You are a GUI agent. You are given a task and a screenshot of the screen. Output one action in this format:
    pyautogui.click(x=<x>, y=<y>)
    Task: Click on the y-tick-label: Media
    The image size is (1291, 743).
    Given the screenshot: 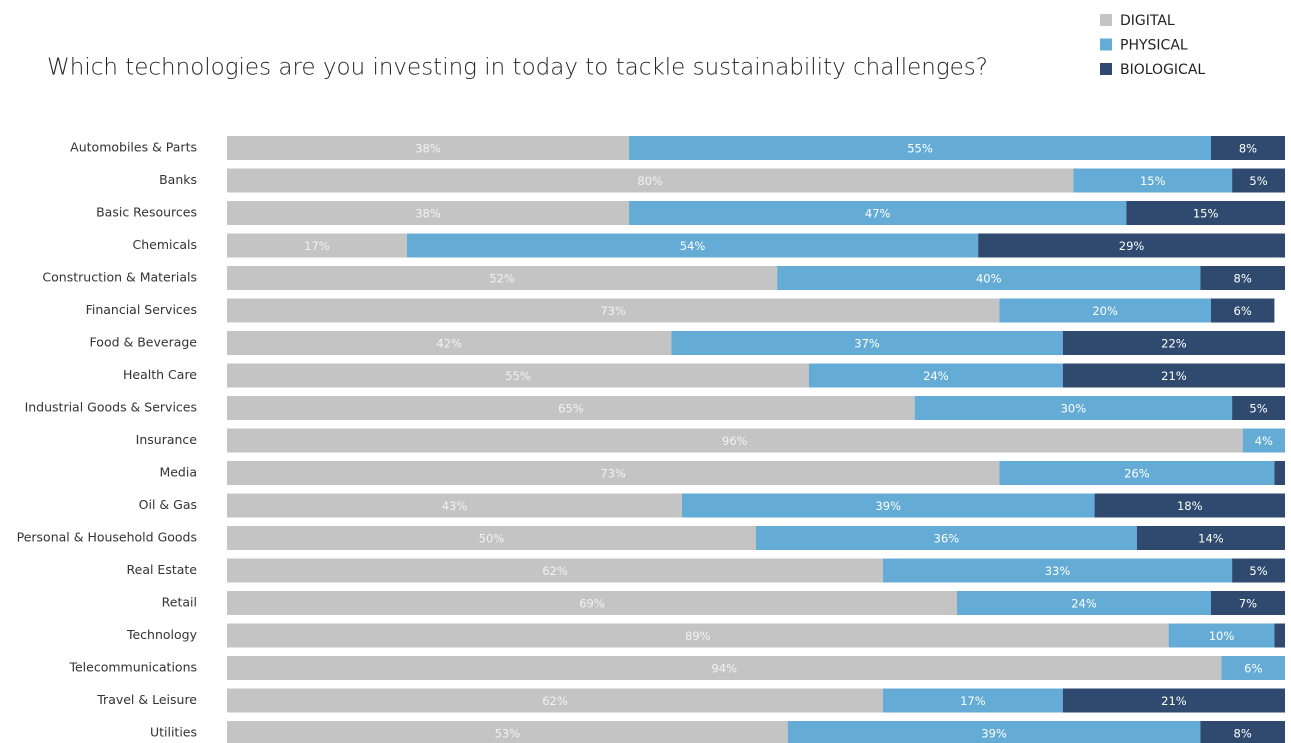 What is the action you would take?
    pyautogui.click(x=178, y=472)
    